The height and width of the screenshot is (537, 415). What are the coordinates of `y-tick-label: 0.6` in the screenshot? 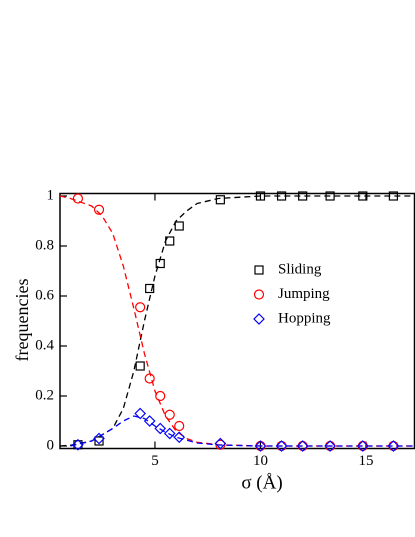 It's located at (44, 295).